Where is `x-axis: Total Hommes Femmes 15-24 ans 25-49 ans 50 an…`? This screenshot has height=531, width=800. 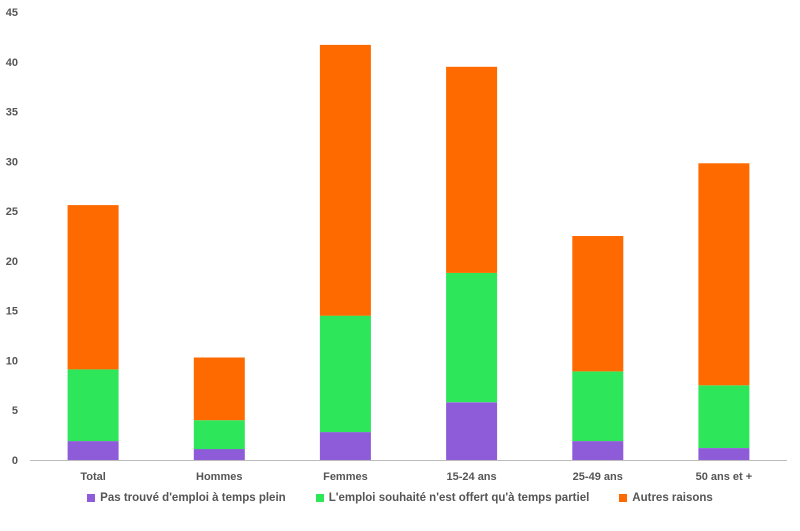
x-axis: Total Hommes Femmes 15-24 ans 25-49 ans 50 an… is located at coordinates (416, 477).